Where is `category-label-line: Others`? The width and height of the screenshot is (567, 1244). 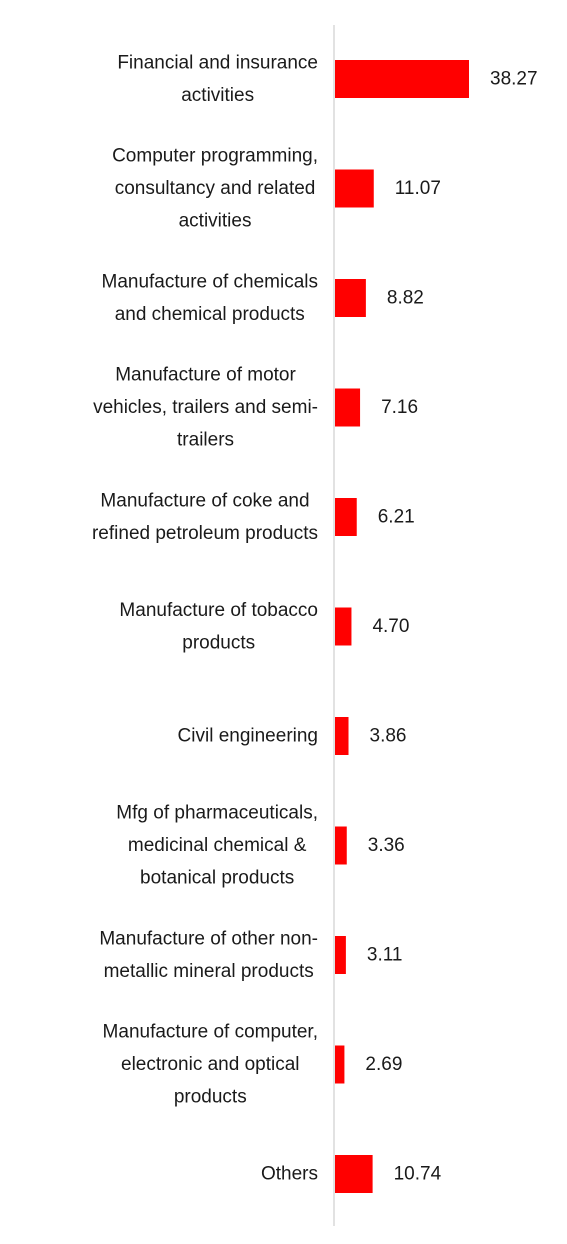 category-label-line: Others is located at coordinates (289, 1174).